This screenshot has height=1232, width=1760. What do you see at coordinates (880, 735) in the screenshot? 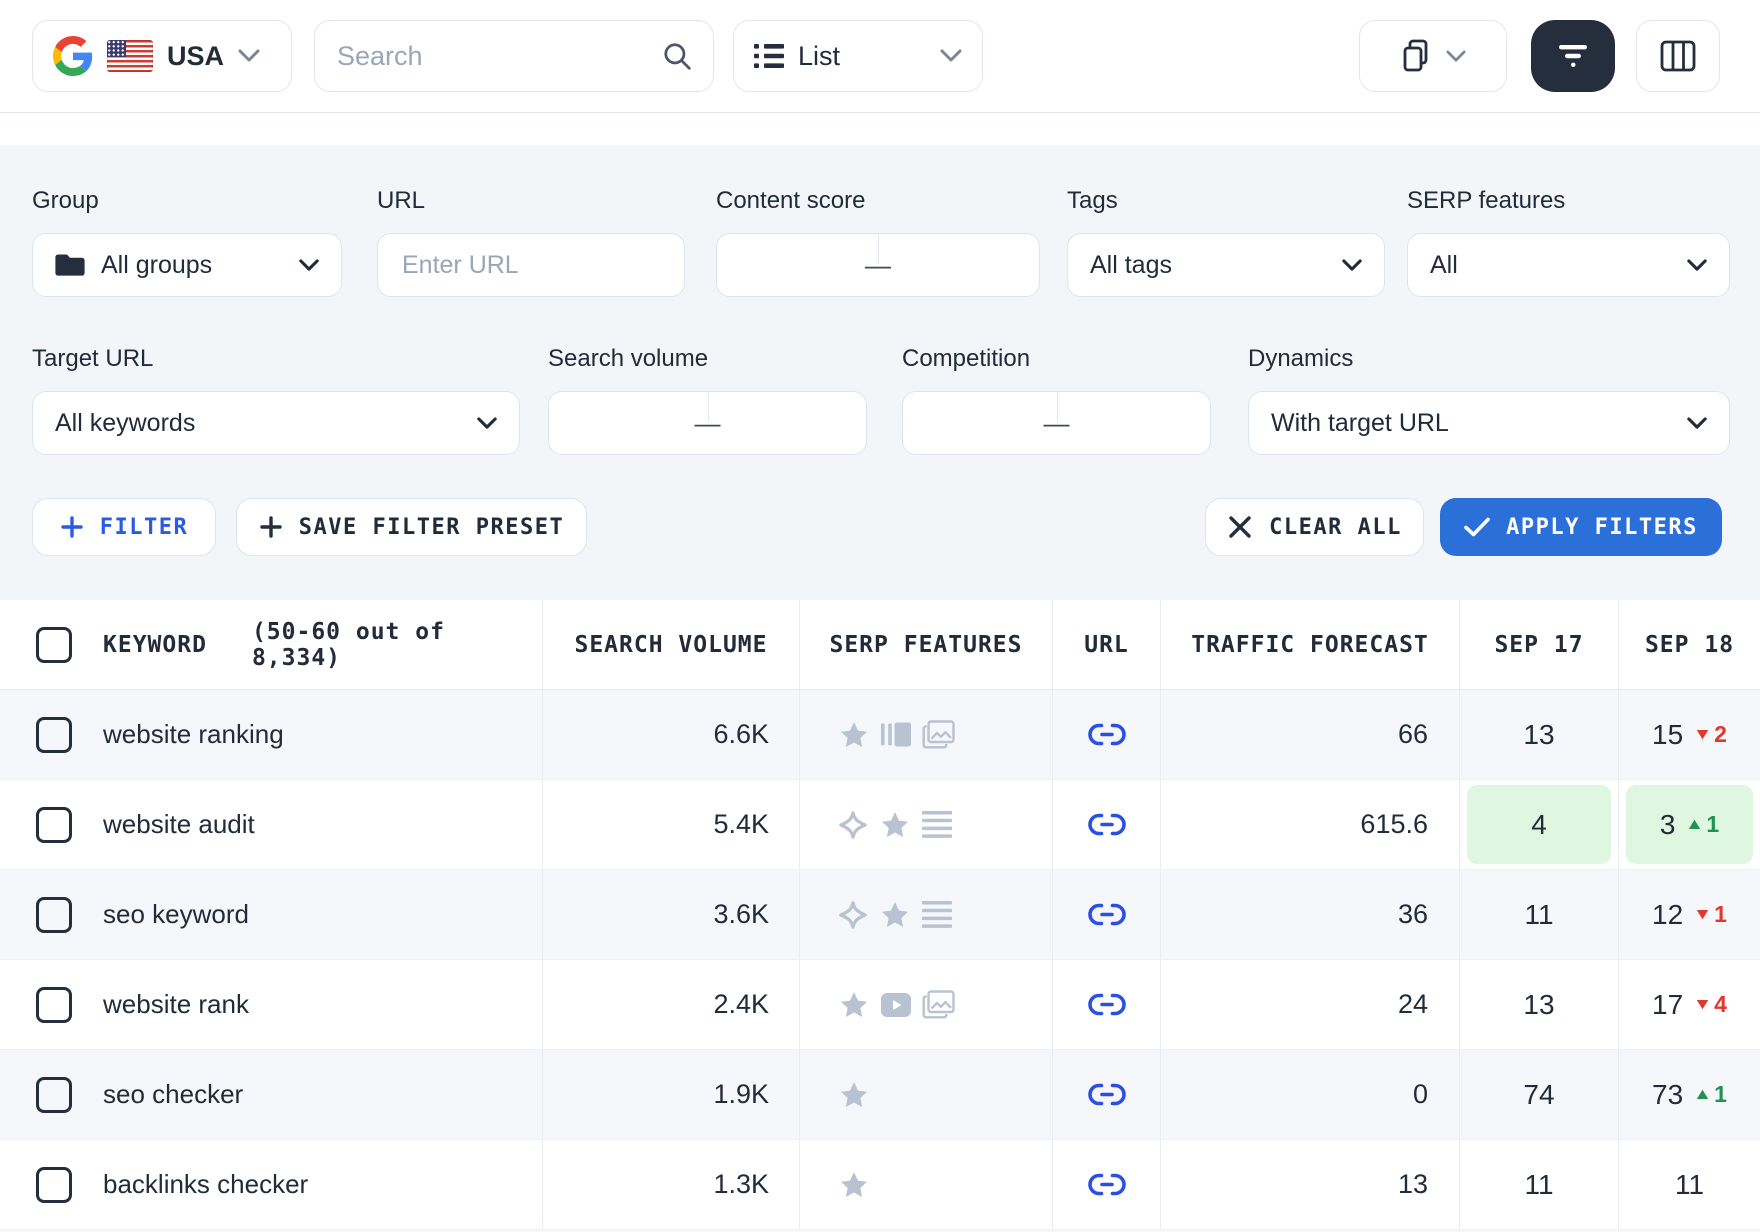
I see `table-row: website ranking 6.6K 66 13 15 2` at bounding box center [880, 735].